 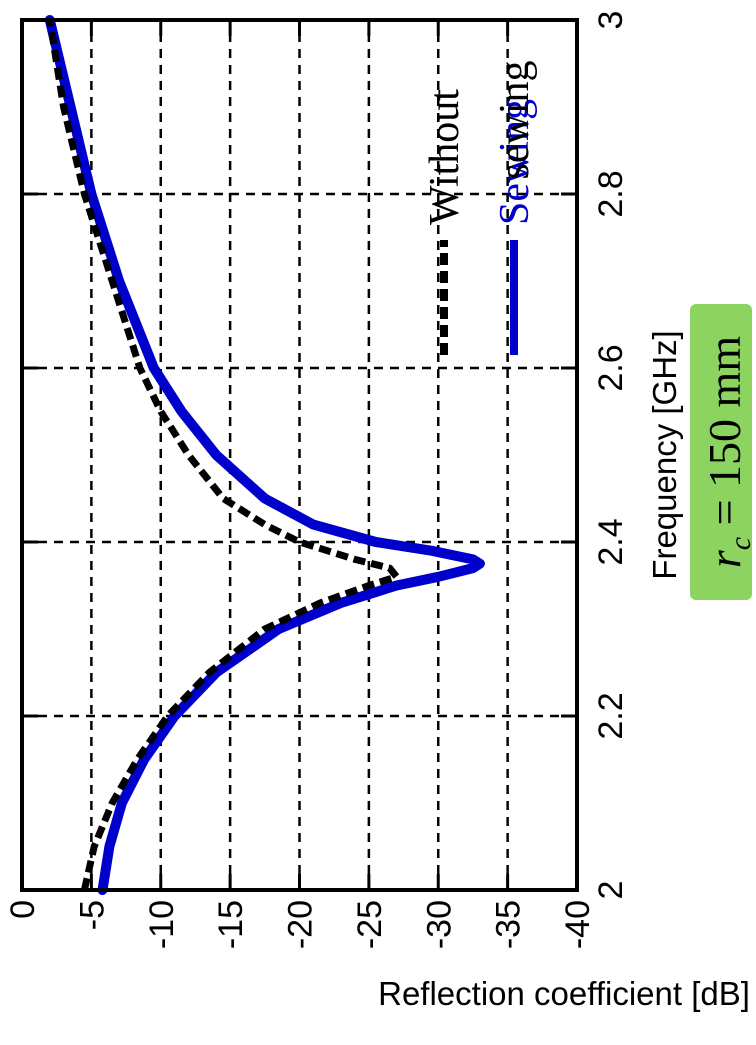 I want to click on annotation-label: rc = 150 mm, so click(x=723, y=452).